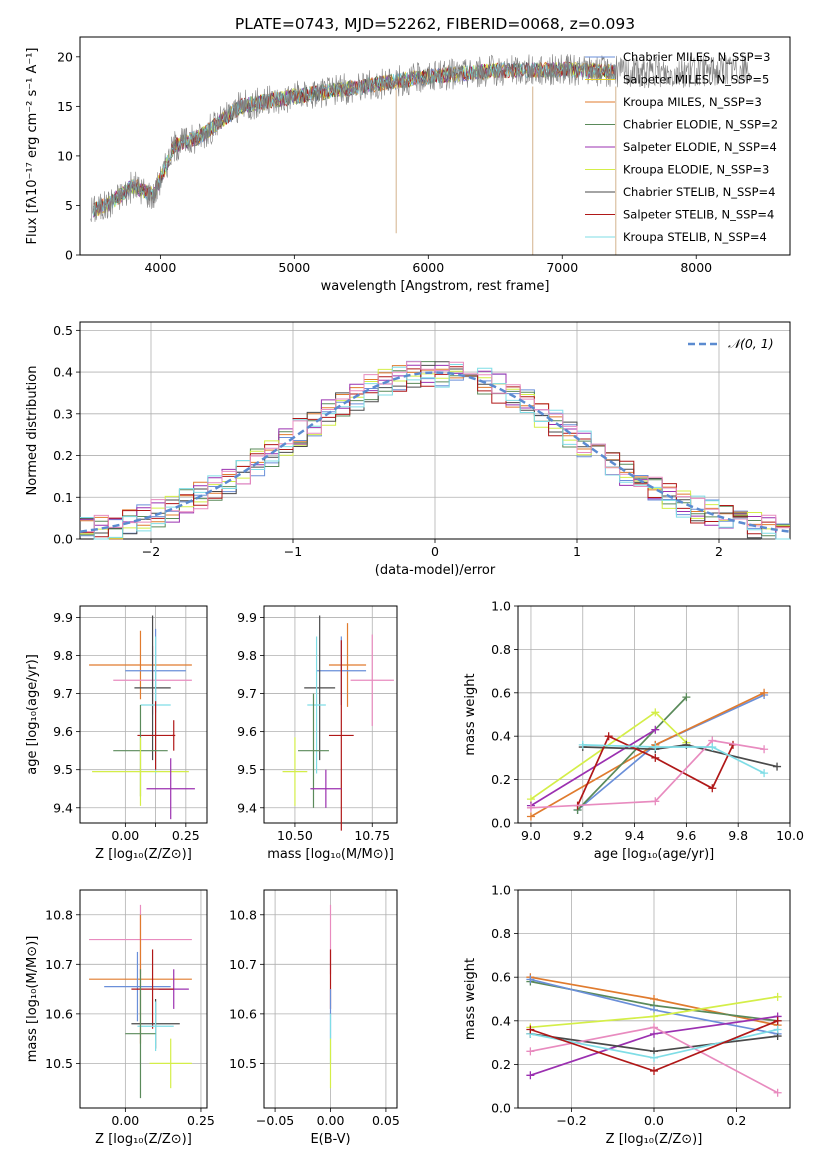 The image size is (819, 1170). I want to click on observed-spectrum-line, so click(420, 138).